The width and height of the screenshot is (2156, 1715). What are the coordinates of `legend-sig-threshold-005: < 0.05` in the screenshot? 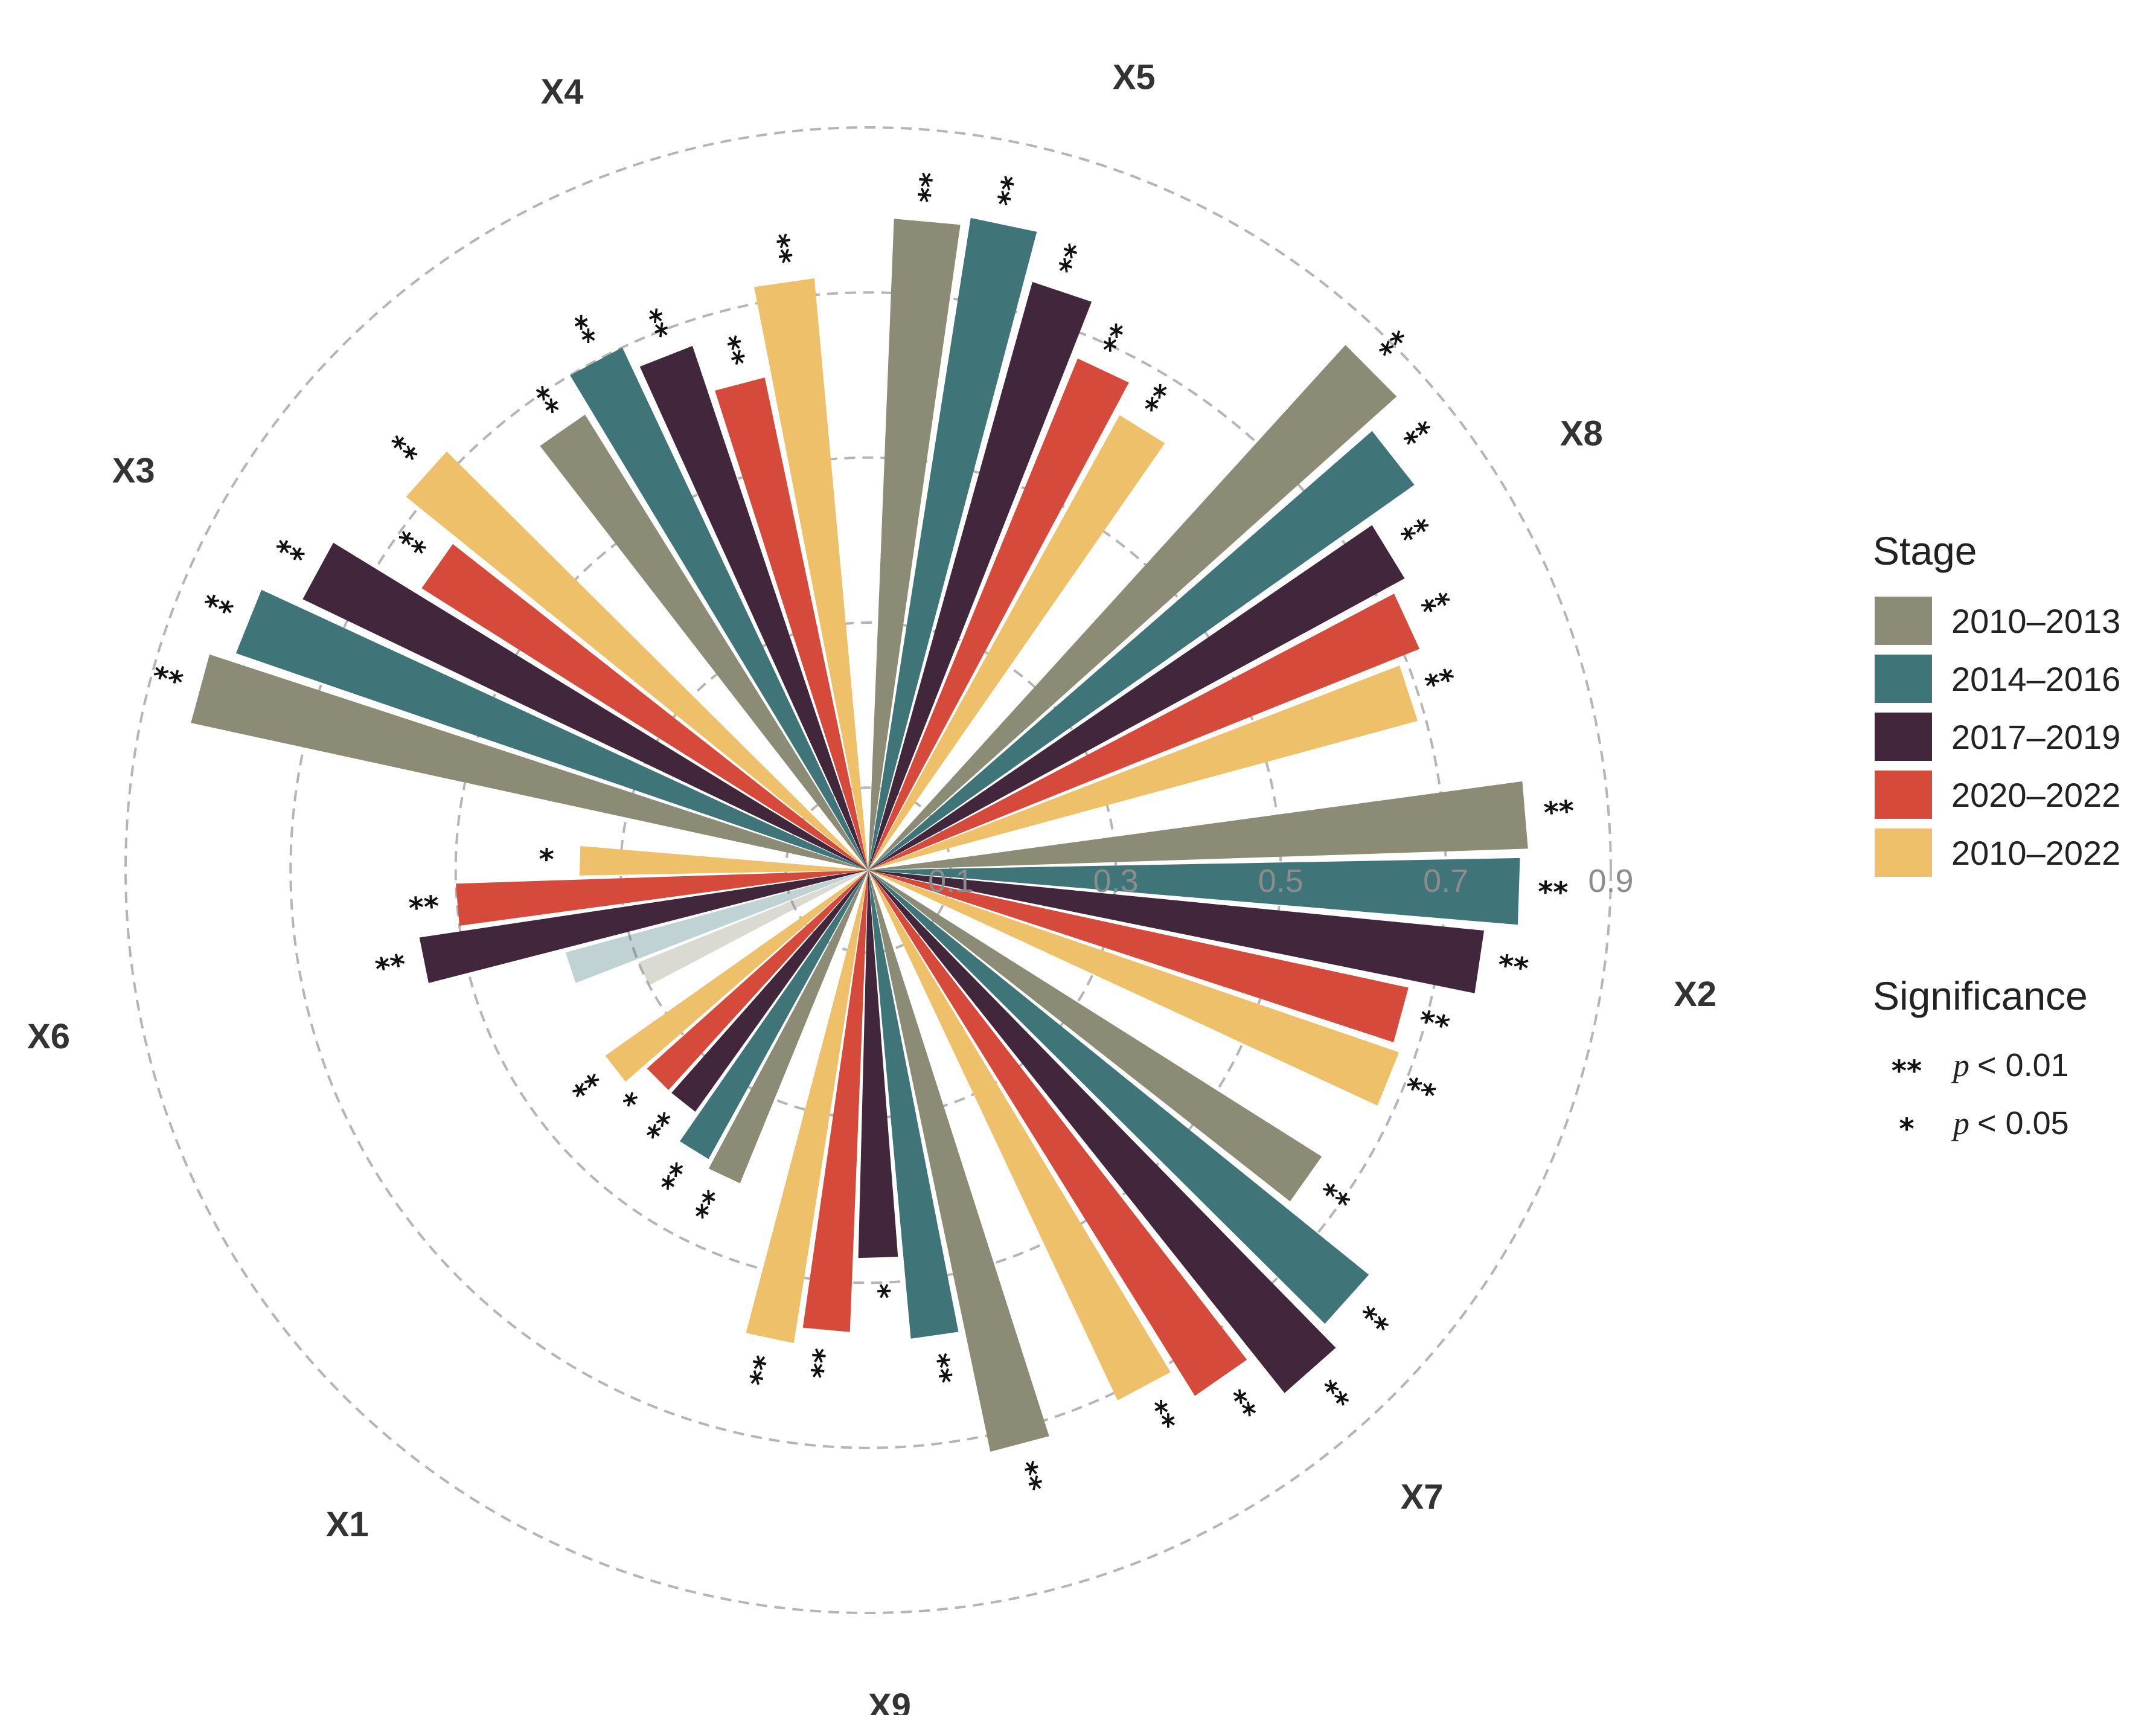 It's located at (2023, 1123).